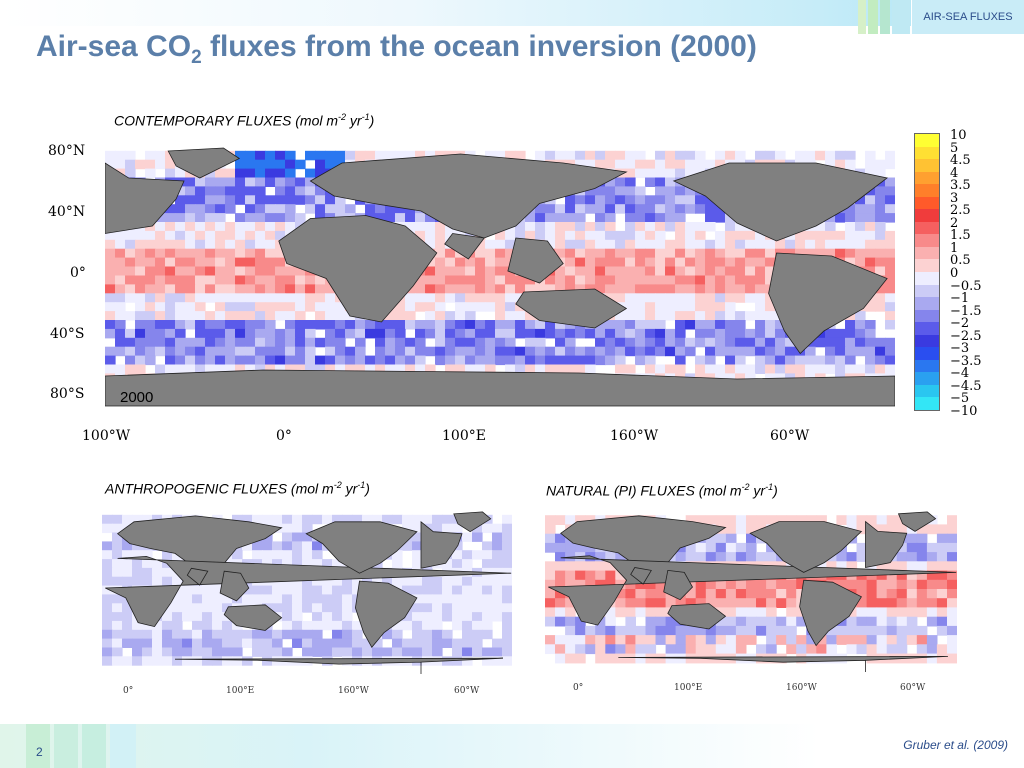 The image size is (1024, 768). What do you see at coordinates (39, 752) in the screenshot?
I see `page-number: 2` at bounding box center [39, 752].